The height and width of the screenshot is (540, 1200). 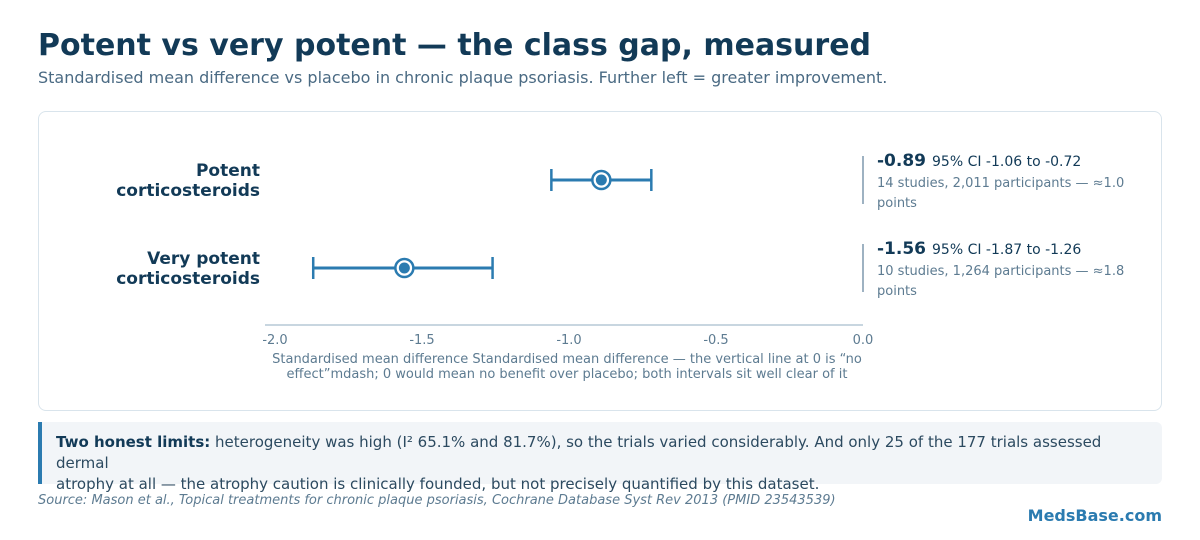 What do you see at coordinates (133, 442) in the screenshot?
I see `note-lead: Two honest limits:` at bounding box center [133, 442].